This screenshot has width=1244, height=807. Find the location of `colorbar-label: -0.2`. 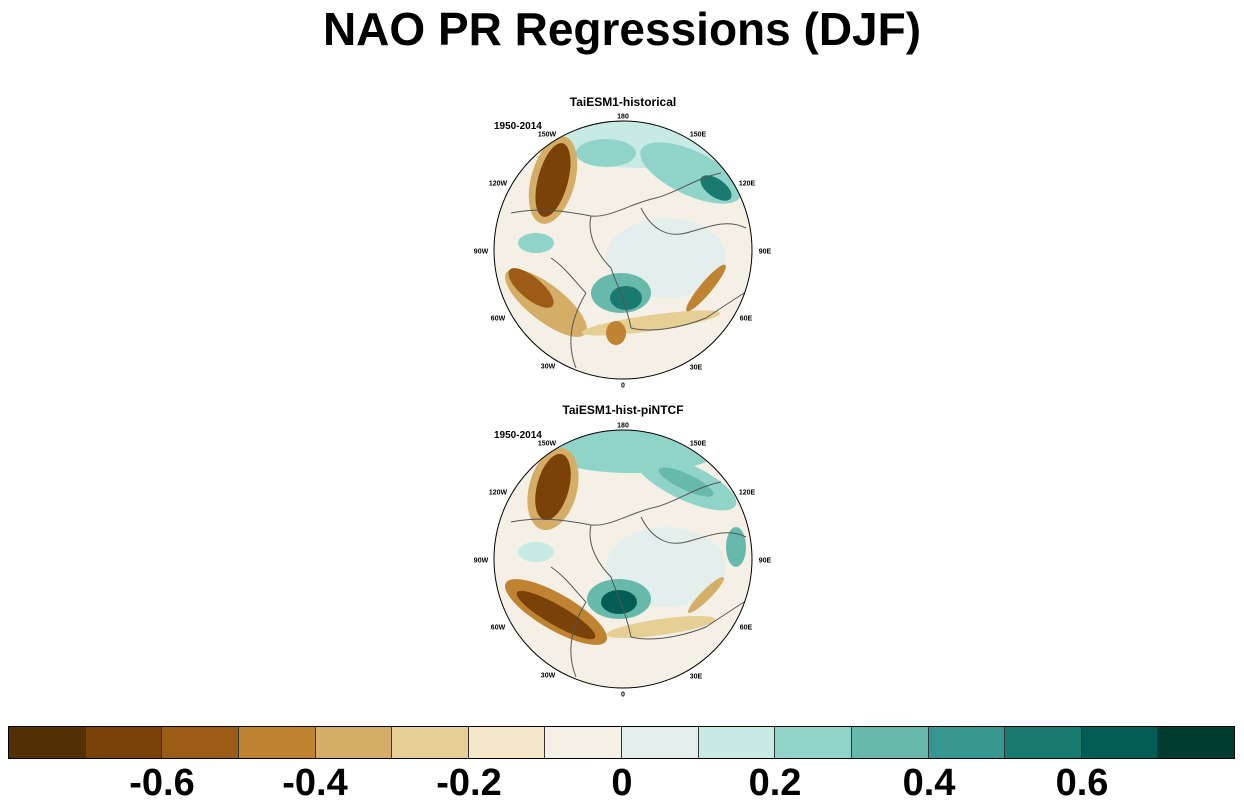

colorbar-label: -0.2 is located at coordinates (469, 783).